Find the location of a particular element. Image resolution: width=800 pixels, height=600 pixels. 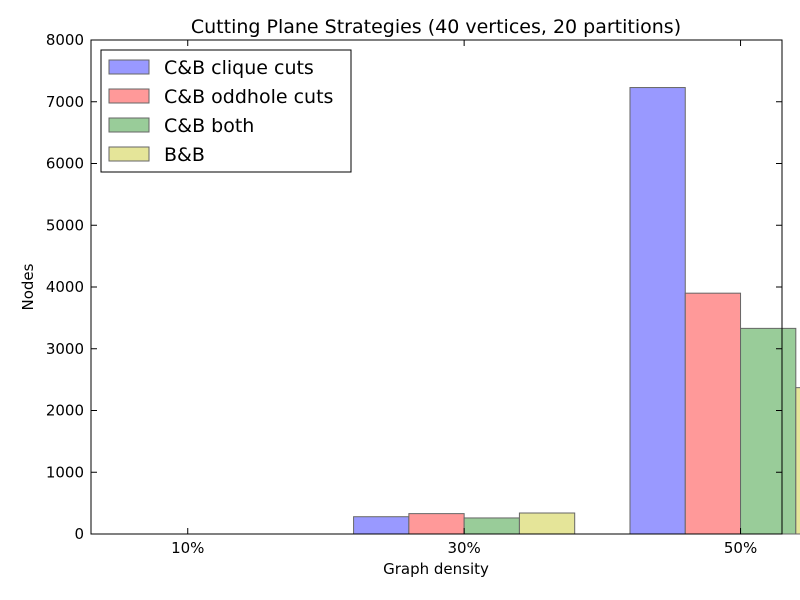

bar-2-50pct is located at coordinates (713, 413).